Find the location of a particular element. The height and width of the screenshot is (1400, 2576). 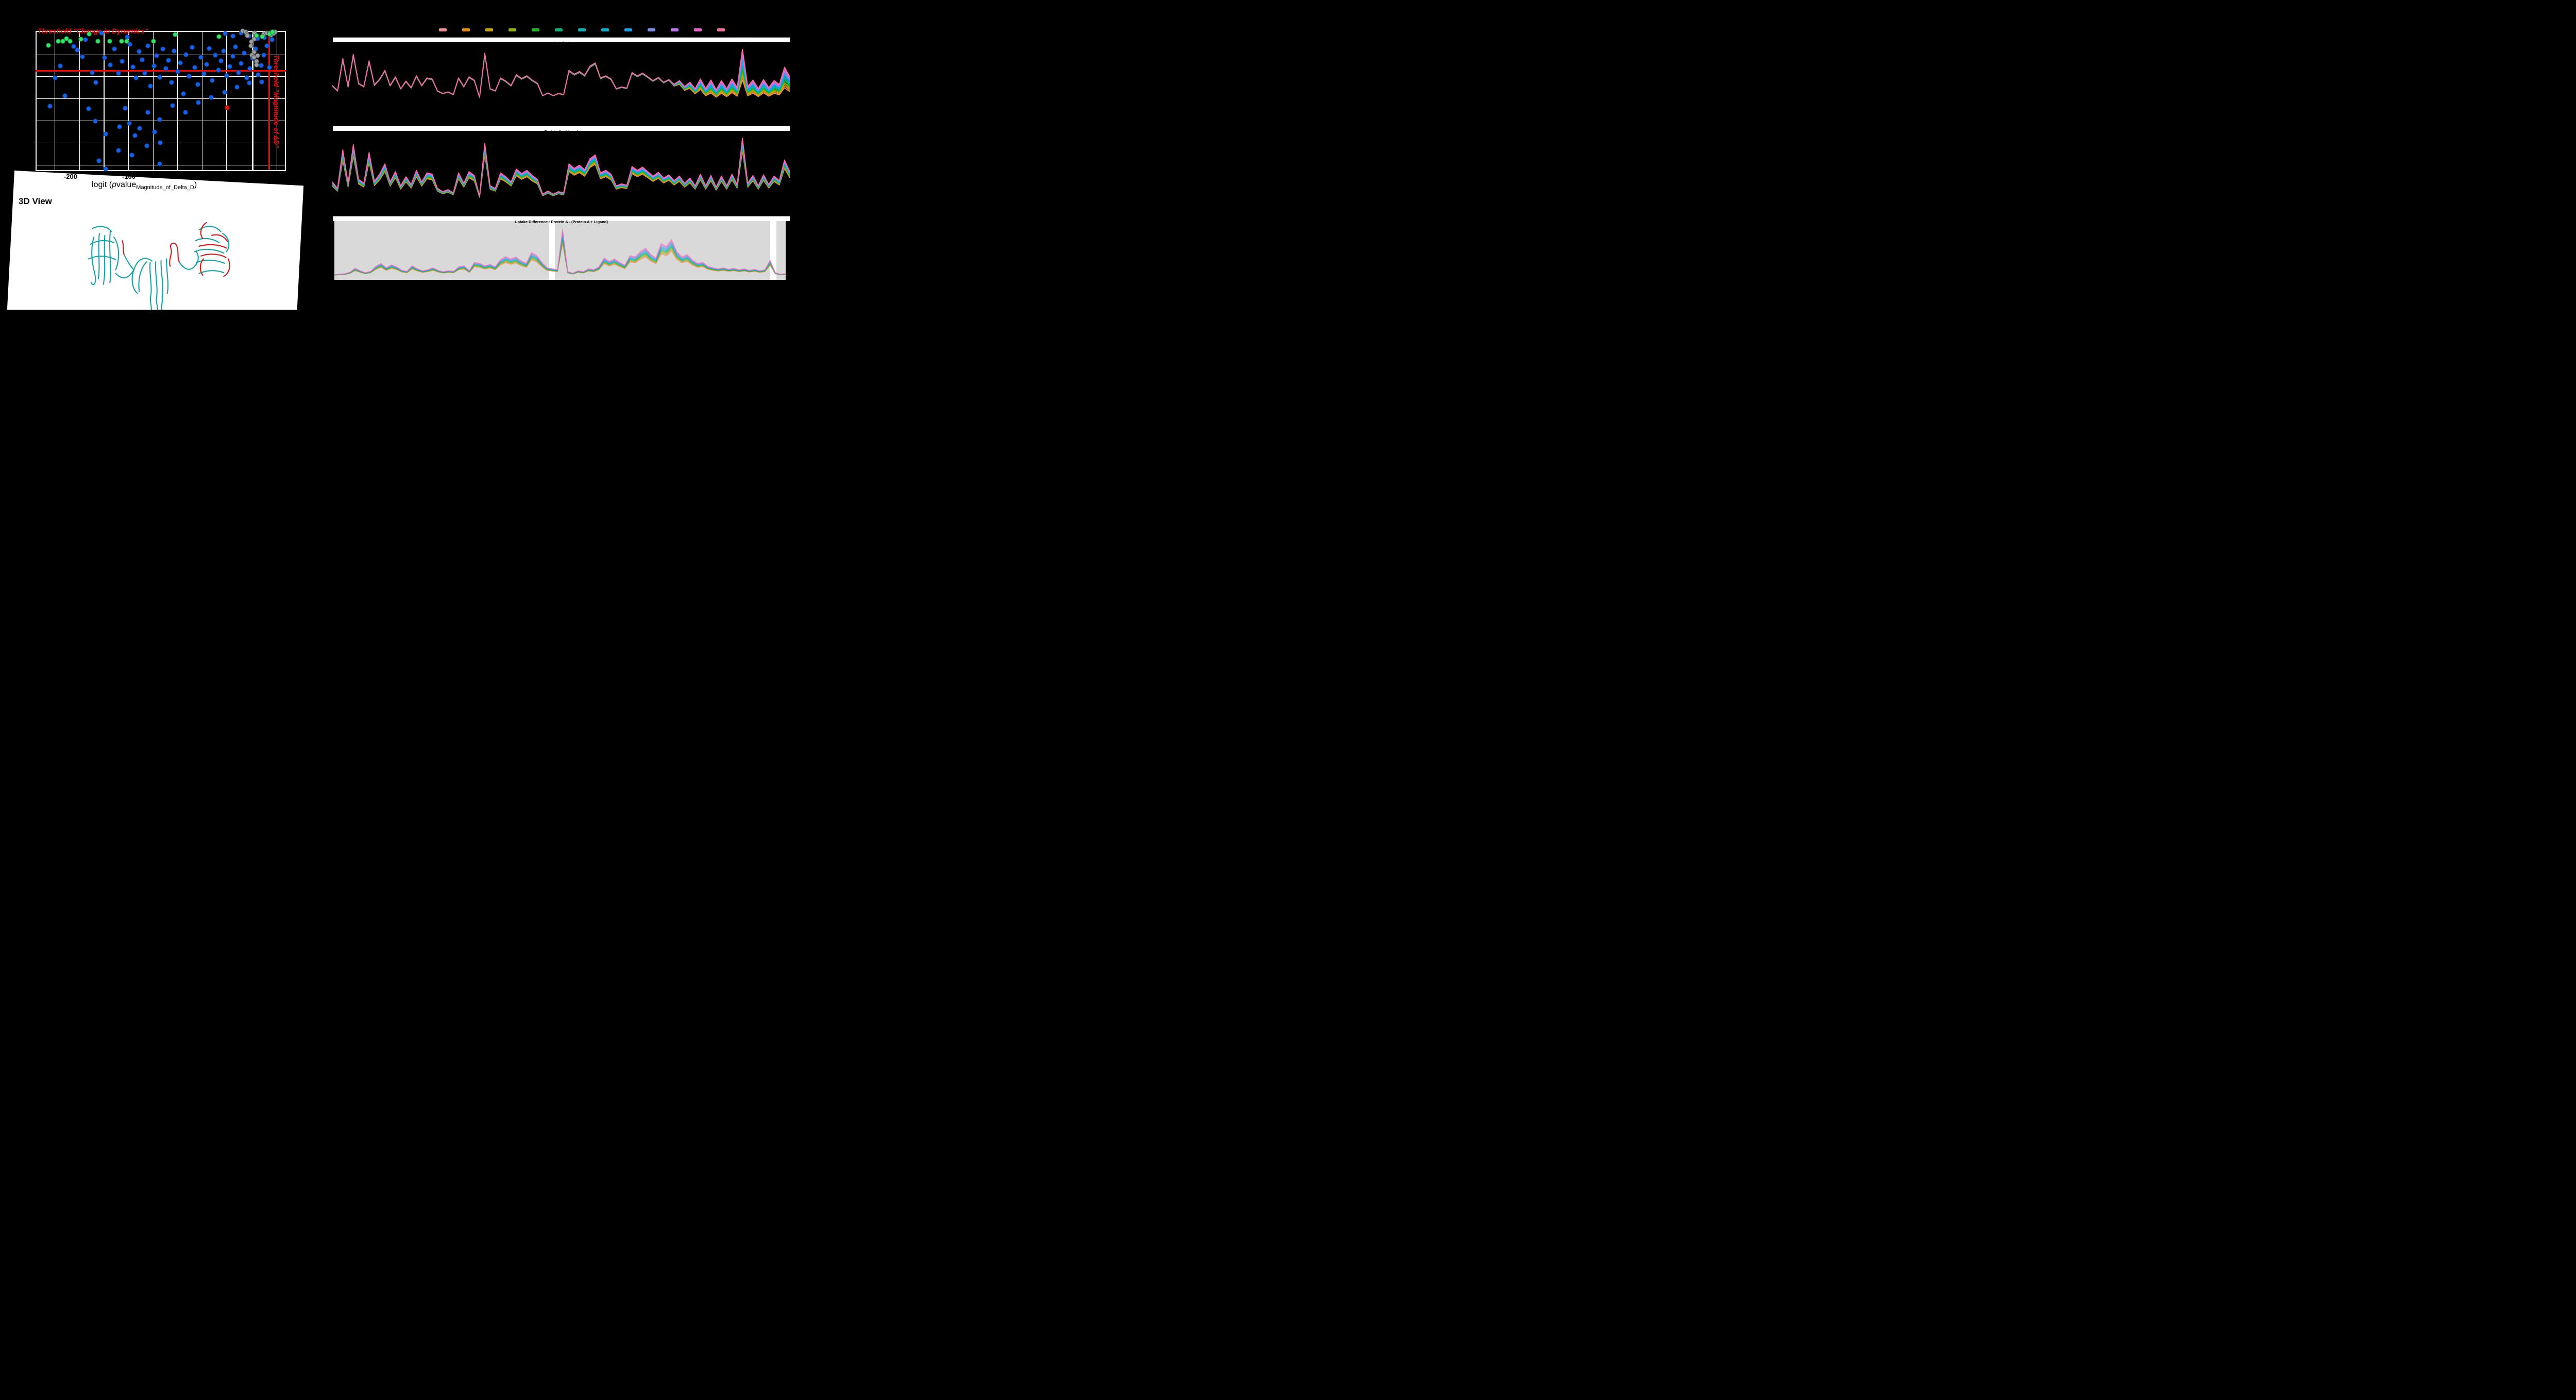

chart-title-bar-protein-a-ligand: Protein A + Ligand is located at coordinates (562, 130).